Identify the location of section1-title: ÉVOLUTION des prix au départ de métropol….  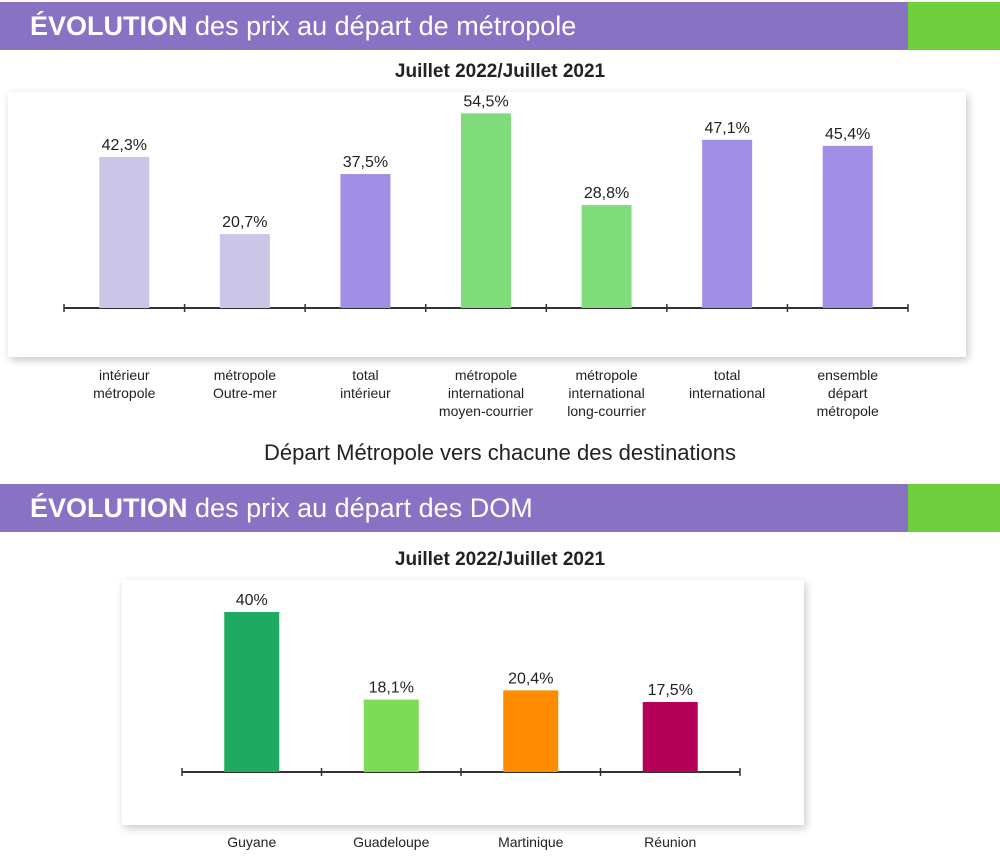
(303, 26).